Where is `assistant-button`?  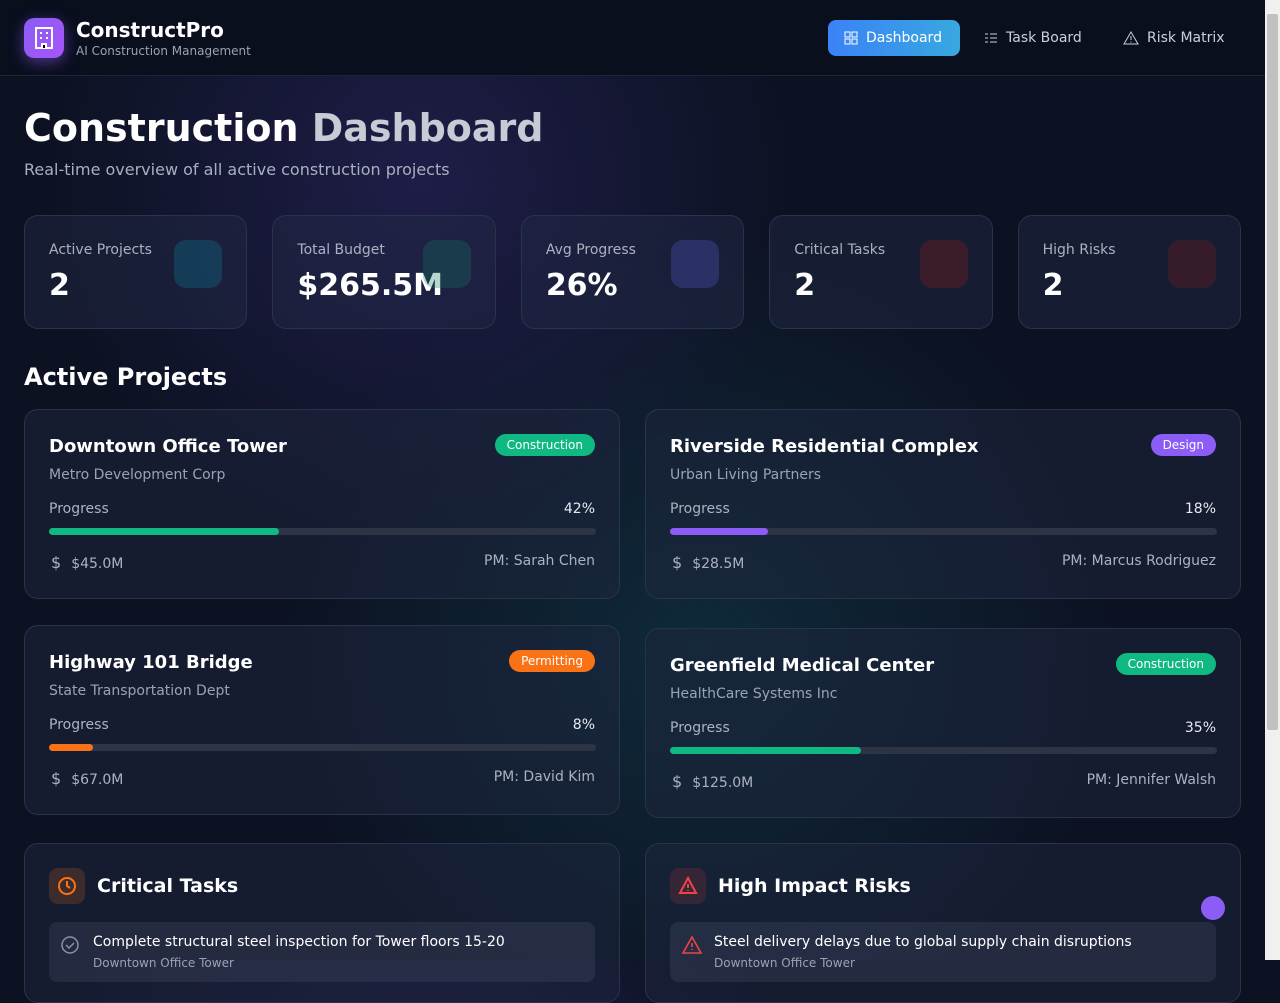 assistant-button is located at coordinates (1213, 908).